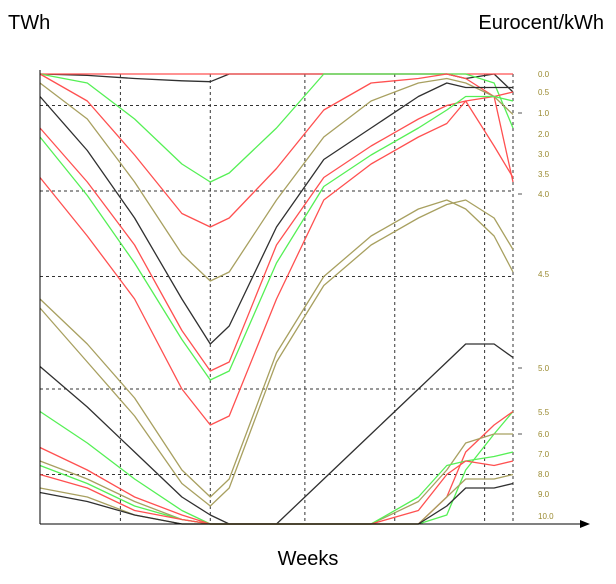 The height and width of the screenshot is (584, 616). Describe the element at coordinates (544, 412) in the screenshot. I see `right-tick-label-9: 5.5` at that location.